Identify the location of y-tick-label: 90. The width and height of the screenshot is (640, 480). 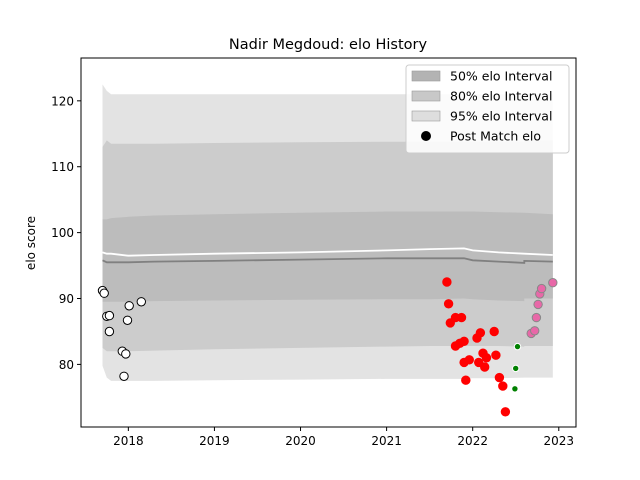
(66, 299).